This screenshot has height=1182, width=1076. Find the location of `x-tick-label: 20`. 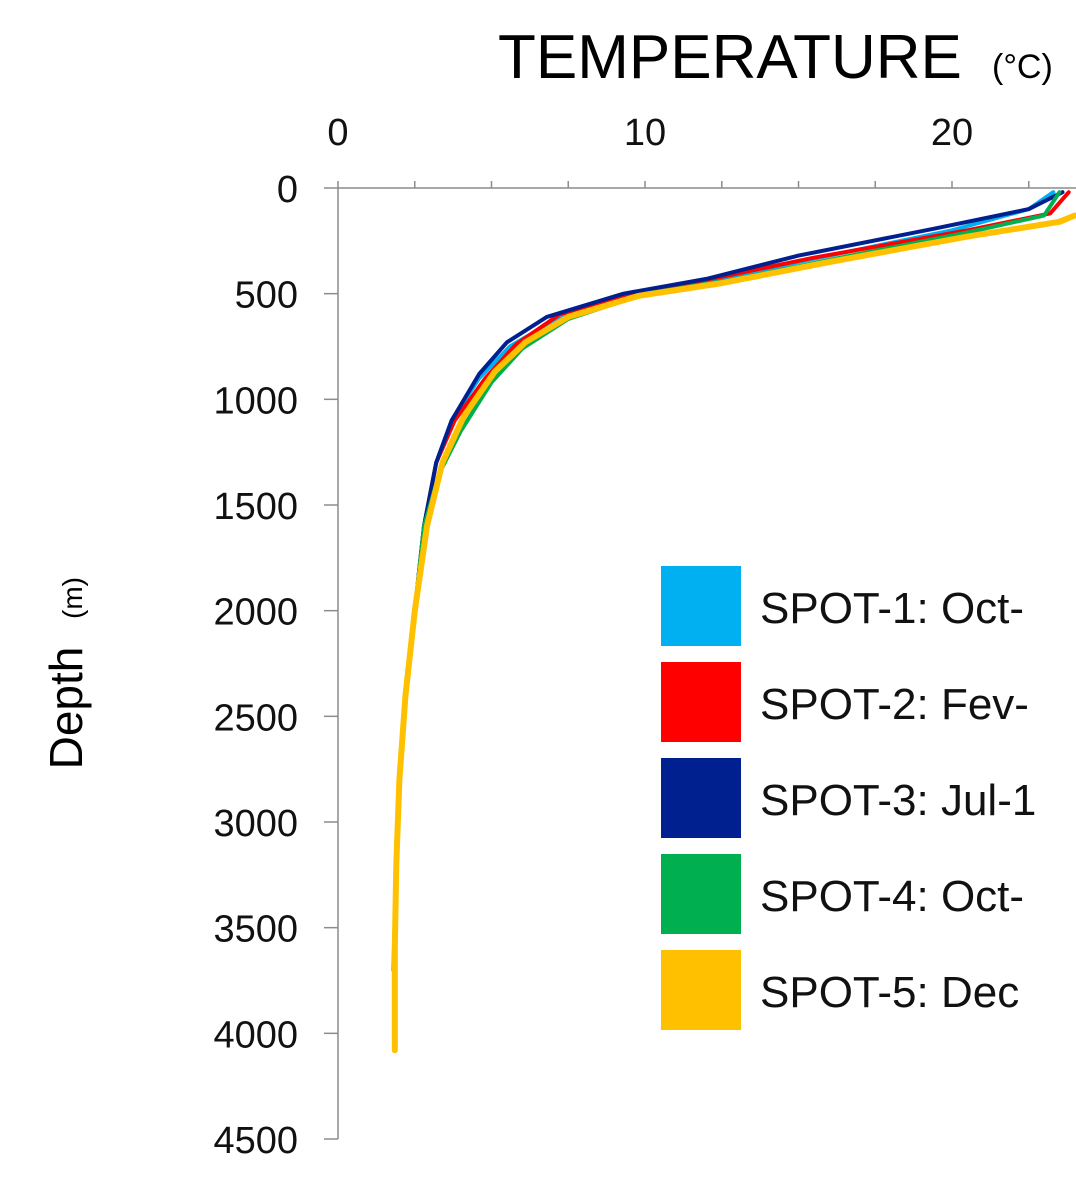

x-tick-label: 20 is located at coordinates (952, 133).